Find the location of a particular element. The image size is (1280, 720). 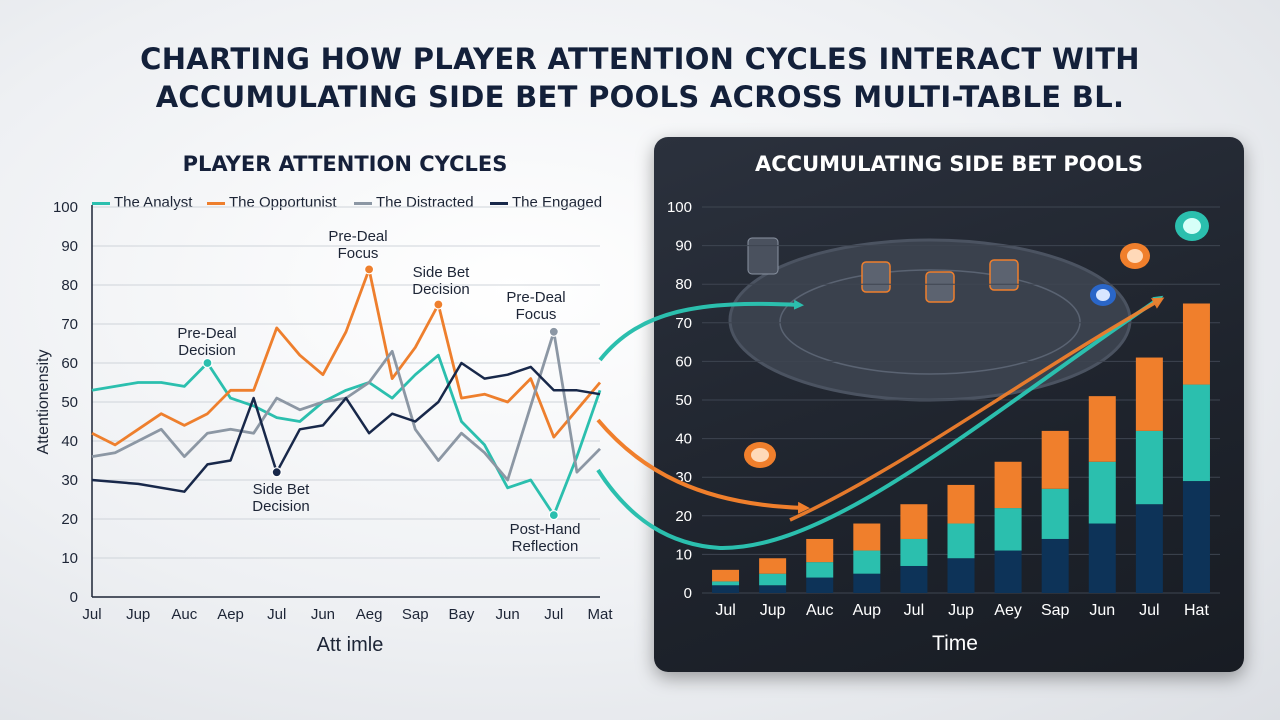

table-surface is located at coordinates (930, 320).